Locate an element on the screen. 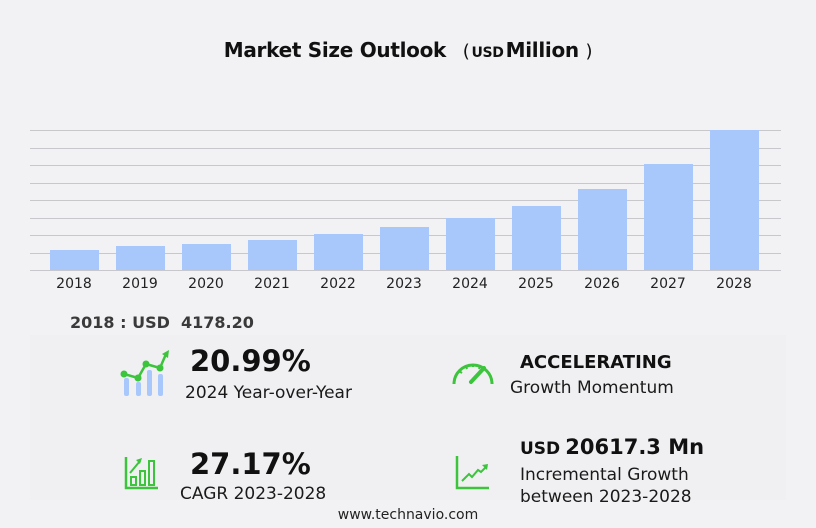  title-unit-small: USD is located at coordinates (487, 53).